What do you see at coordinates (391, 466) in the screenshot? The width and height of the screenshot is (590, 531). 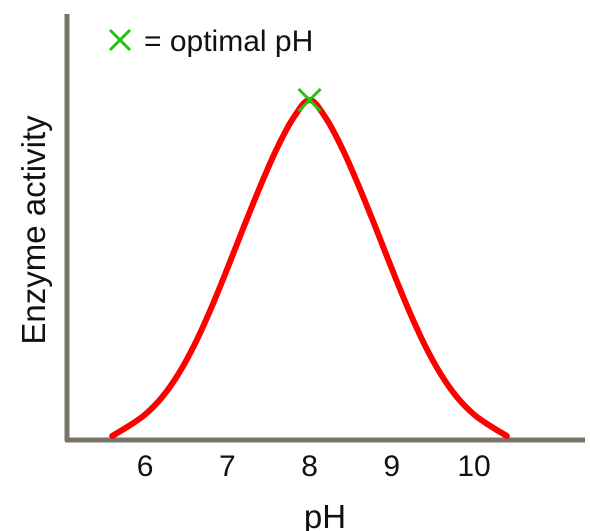 I see `x-tick-label: 9` at bounding box center [391, 466].